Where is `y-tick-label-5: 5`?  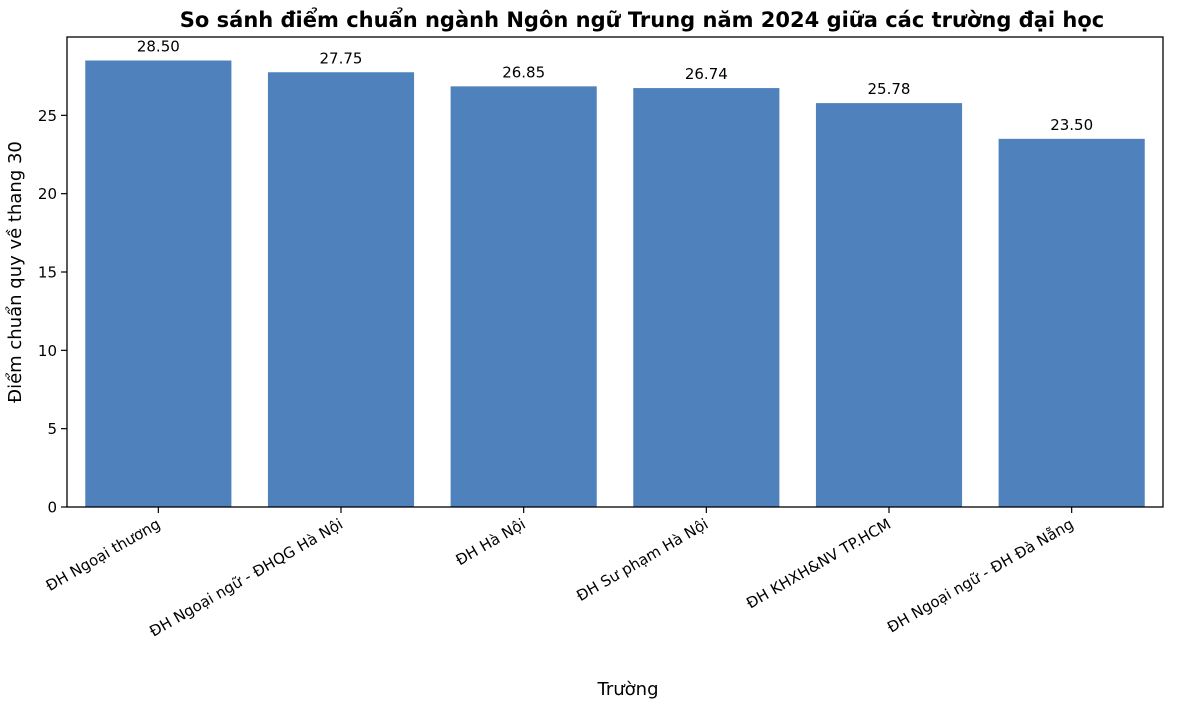
y-tick-label-5: 5 is located at coordinates (52, 429).